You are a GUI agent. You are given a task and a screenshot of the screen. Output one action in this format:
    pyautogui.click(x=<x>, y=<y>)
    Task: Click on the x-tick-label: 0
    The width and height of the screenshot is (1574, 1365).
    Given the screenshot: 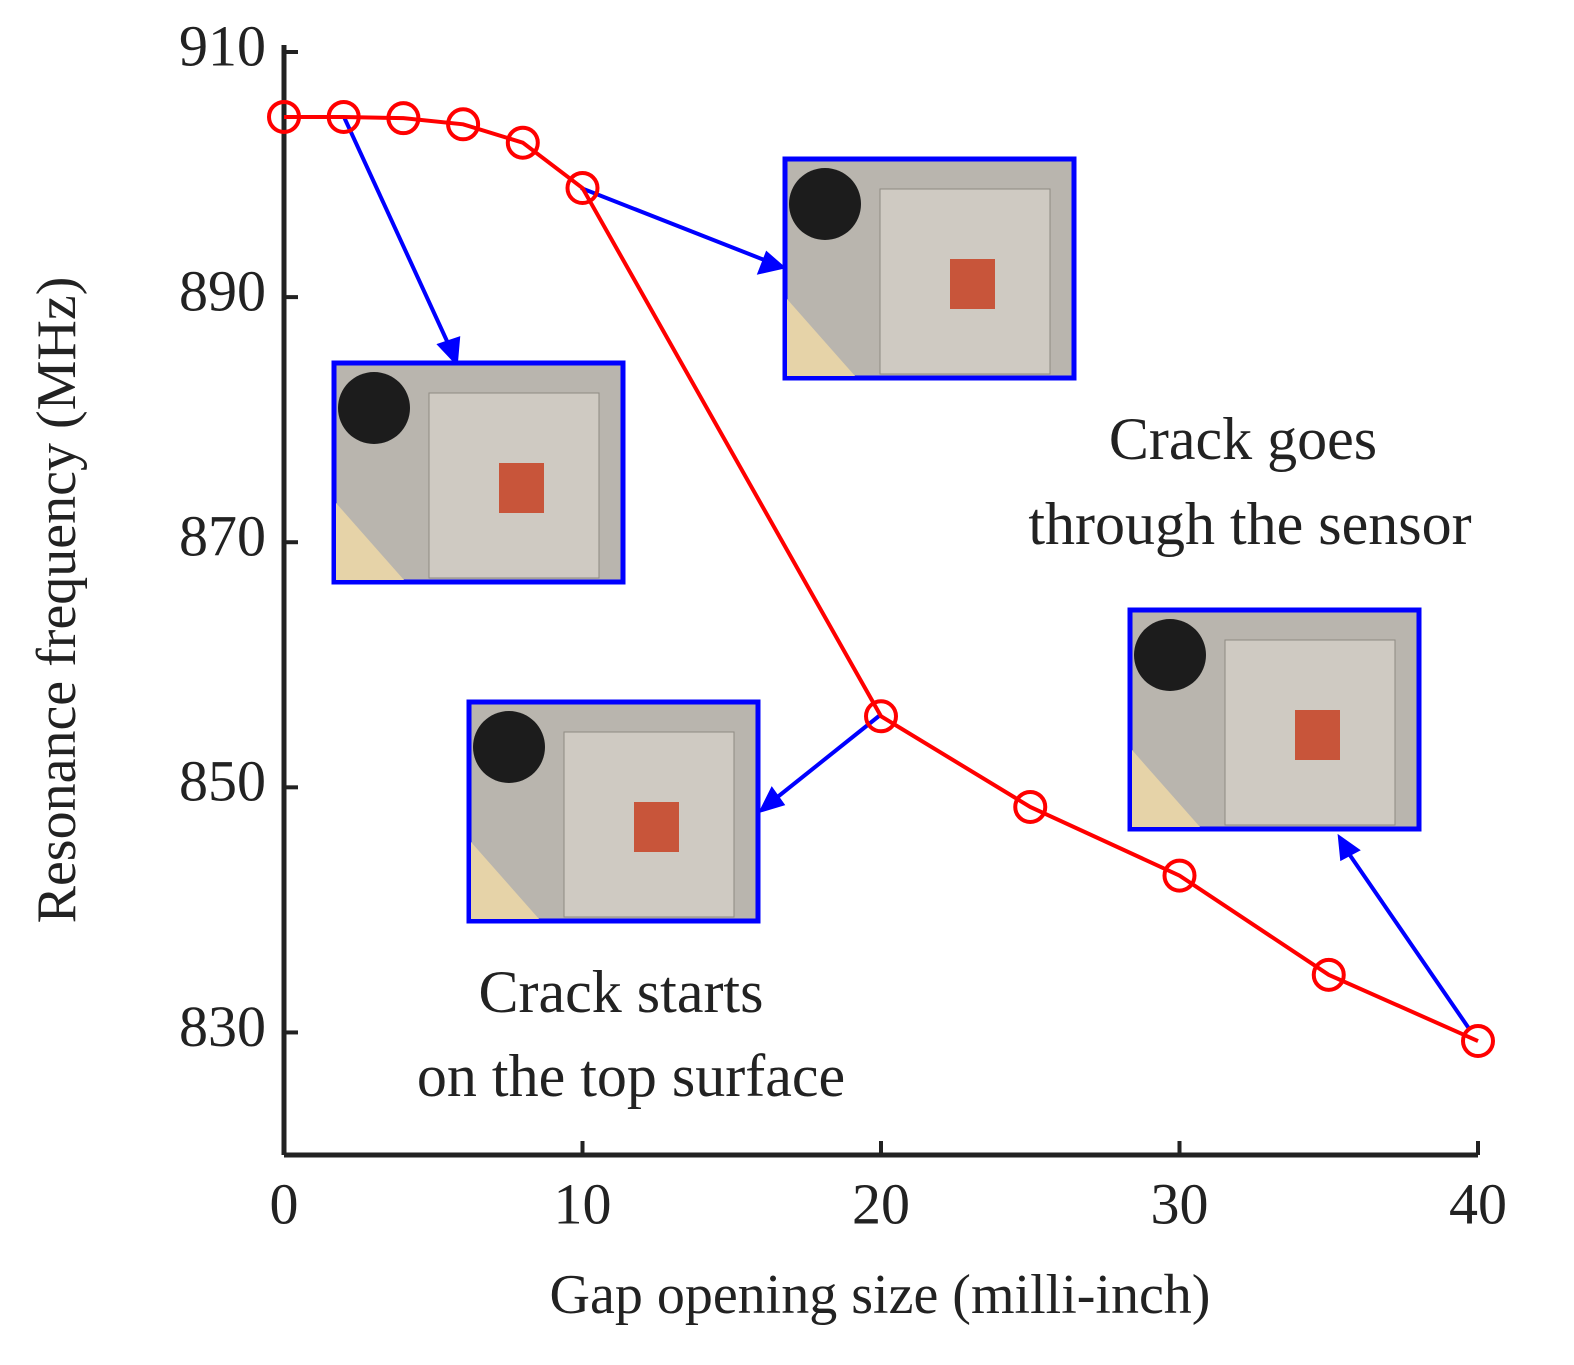 What is the action you would take?
    pyautogui.click(x=284, y=1203)
    